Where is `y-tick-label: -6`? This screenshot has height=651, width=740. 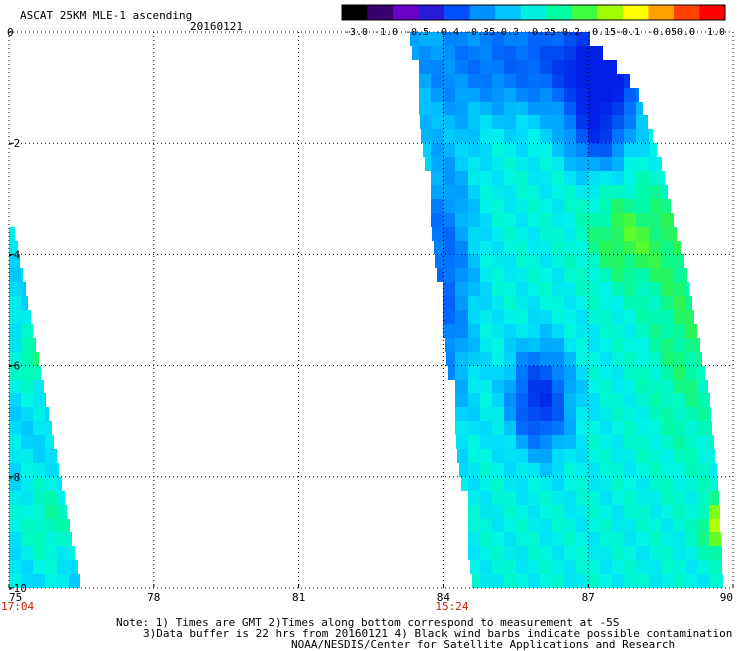 y-tick-label: -6 is located at coordinates (13, 366).